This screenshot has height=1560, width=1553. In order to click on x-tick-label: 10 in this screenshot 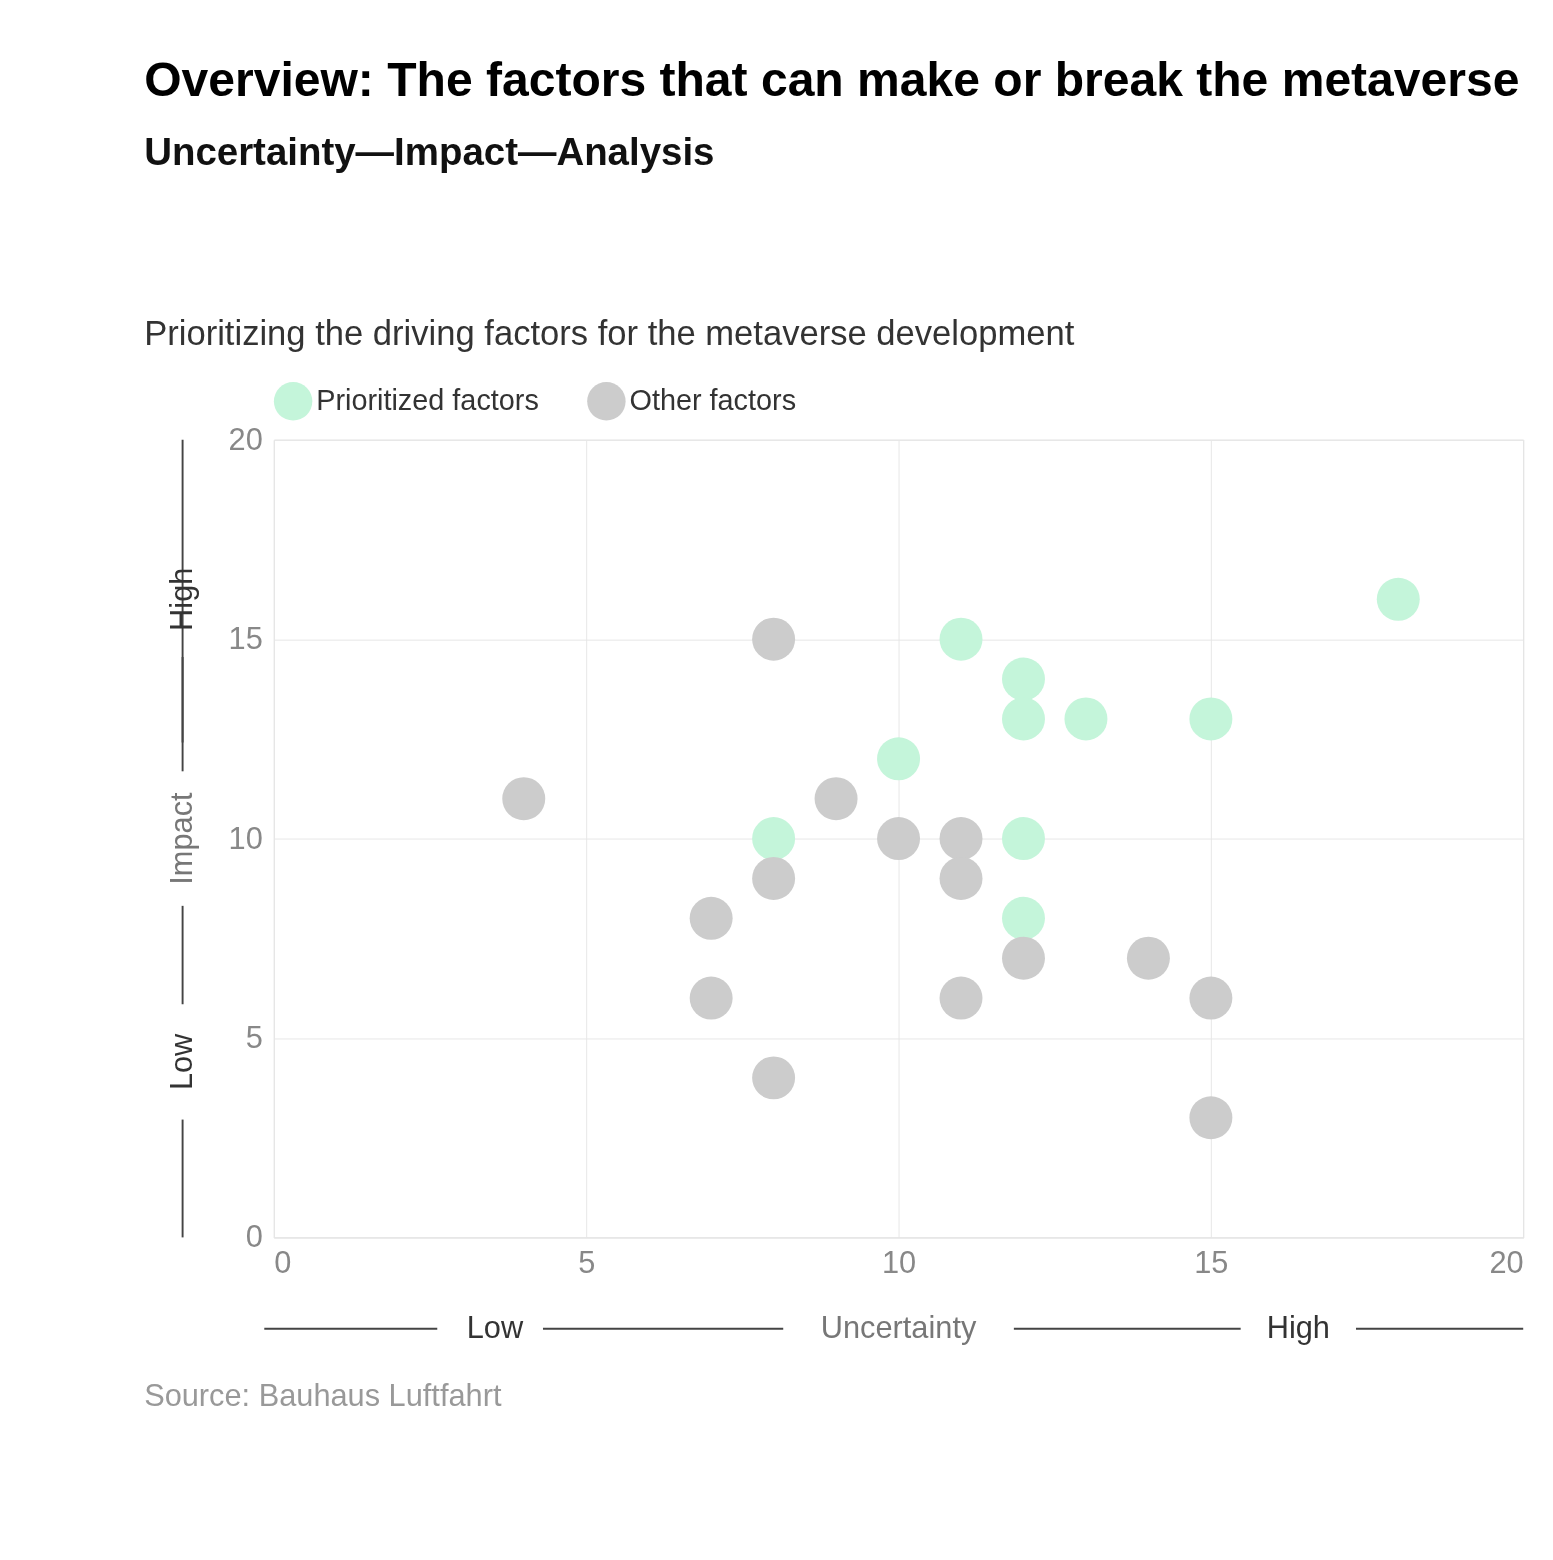, I will do `click(899, 1263)`.